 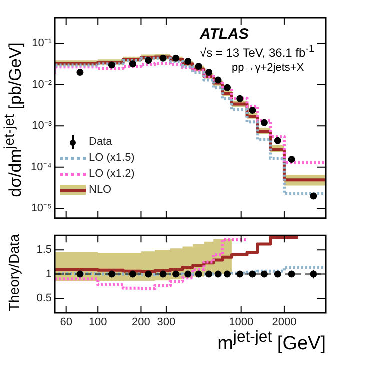 What do you see at coordinates (112, 174) in the screenshot?
I see `legend-label: LO (x1.2)` at bounding box center [112, 174].